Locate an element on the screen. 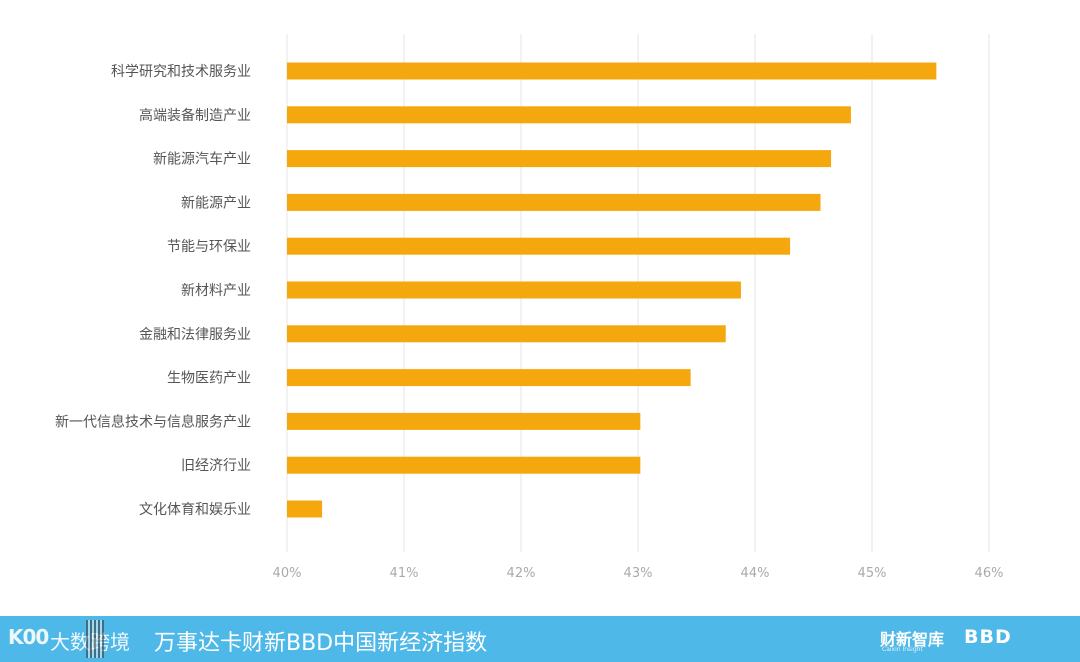 The image size is (1080, 662). caixin-insight-subtitle: Caixin Insight is located at coordinates (902, 649).